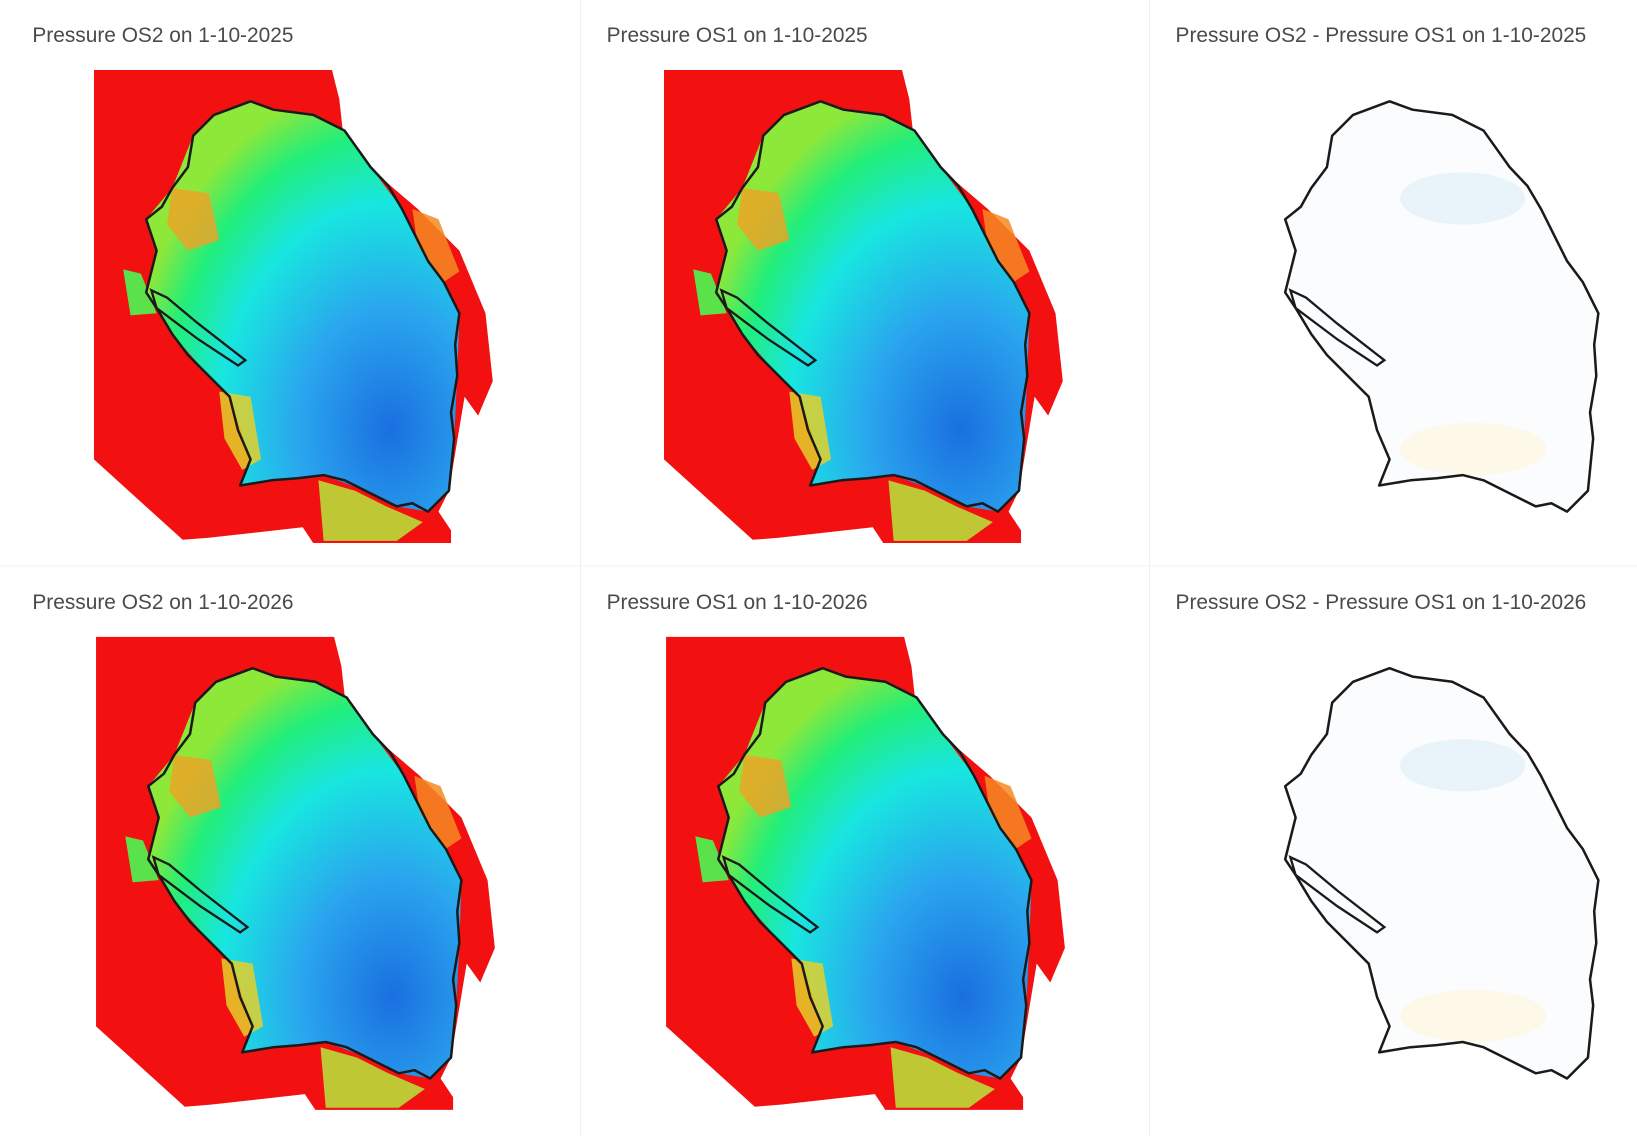  What do you see at coordinates (162, 602) in the screenshot?
I see `panel-title: Pressure OS2 on 1-10-2026` at bounding box center [162, 602].